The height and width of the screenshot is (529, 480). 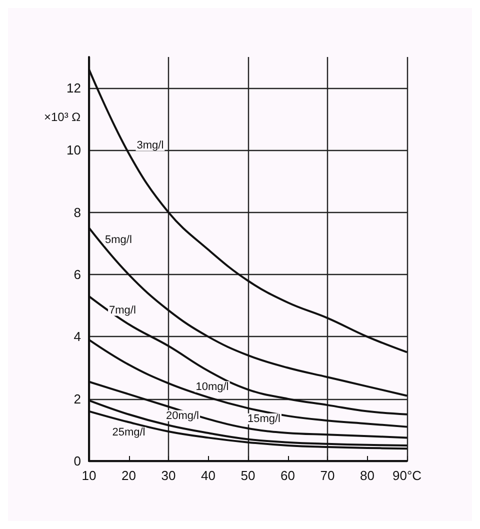 What do you see at coordinates (168, 475) in the screenshot?
I see `x-tick-label: 30` at bounding box center [168, 475].